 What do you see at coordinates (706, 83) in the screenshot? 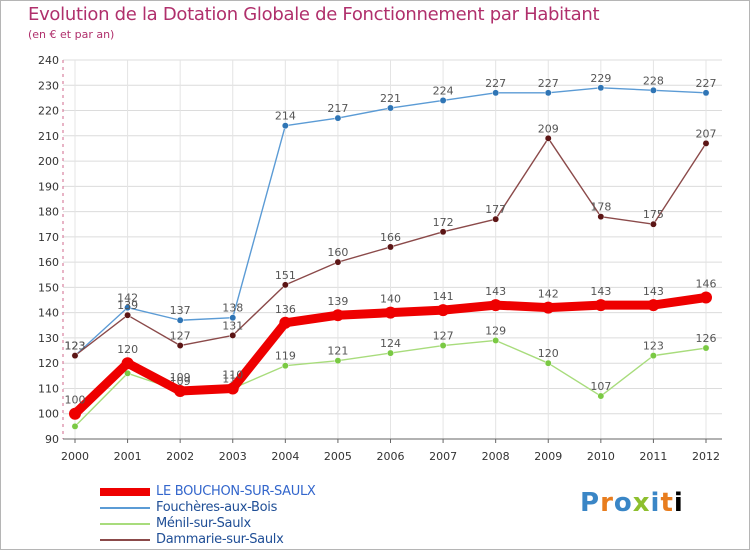
I see `data-label-fouch-res-aux-bois-2012: 227` at bounding box center [706, 83].